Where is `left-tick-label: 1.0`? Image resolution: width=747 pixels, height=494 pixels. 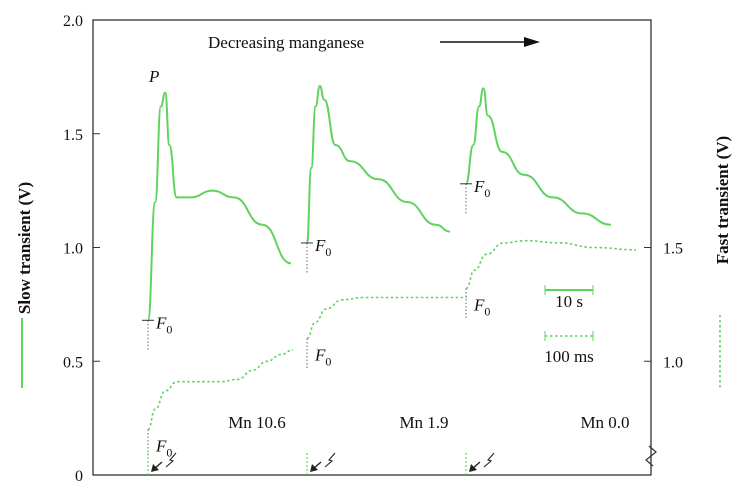 left-tick-label: 1.0 is located at coordinates (73, 249).